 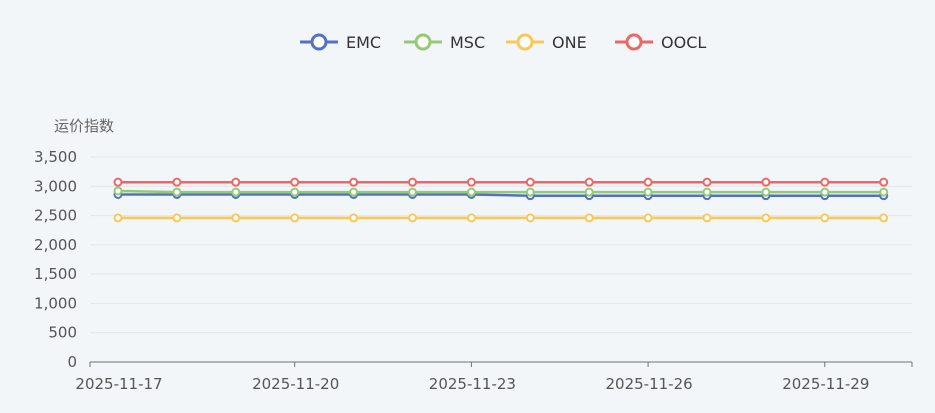 What do you see at coordinates (444, 42) in the screenshot?
I see `legend-item-msc: MSC` at bounding box center [444, 42].